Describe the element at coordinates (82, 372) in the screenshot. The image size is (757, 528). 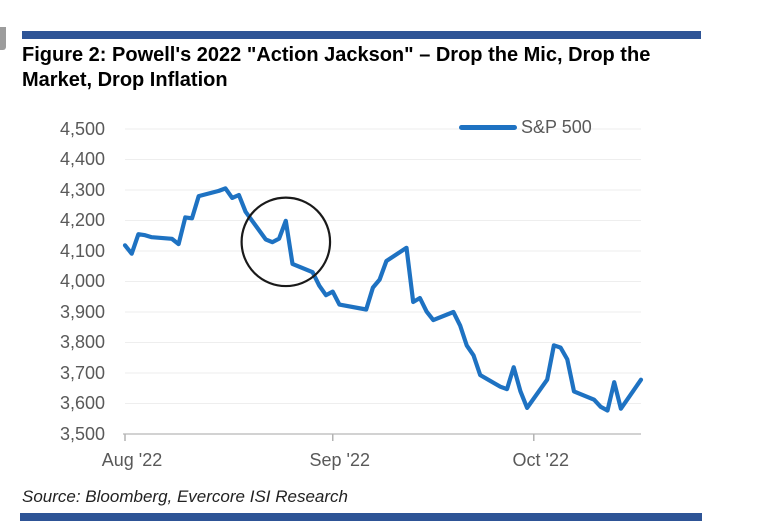
I see `y-tick-label: 3,700` at that location.